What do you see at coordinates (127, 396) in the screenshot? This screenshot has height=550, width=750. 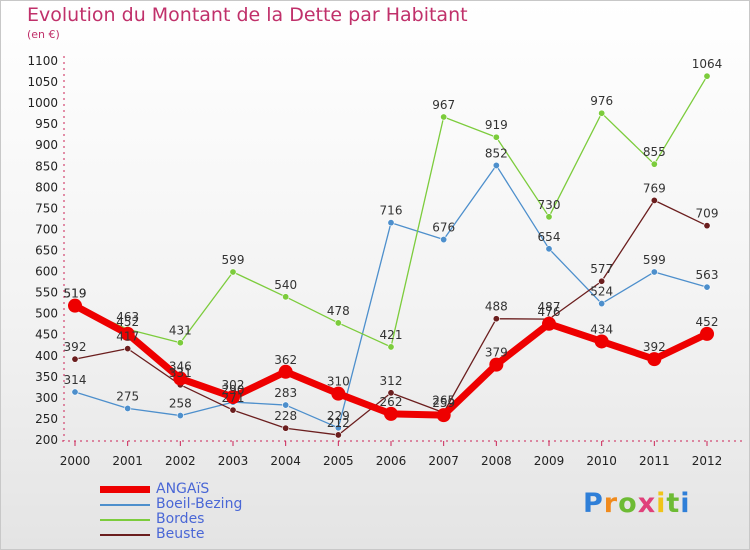 I see `data-label: 275` at bounding box center [127, 396].